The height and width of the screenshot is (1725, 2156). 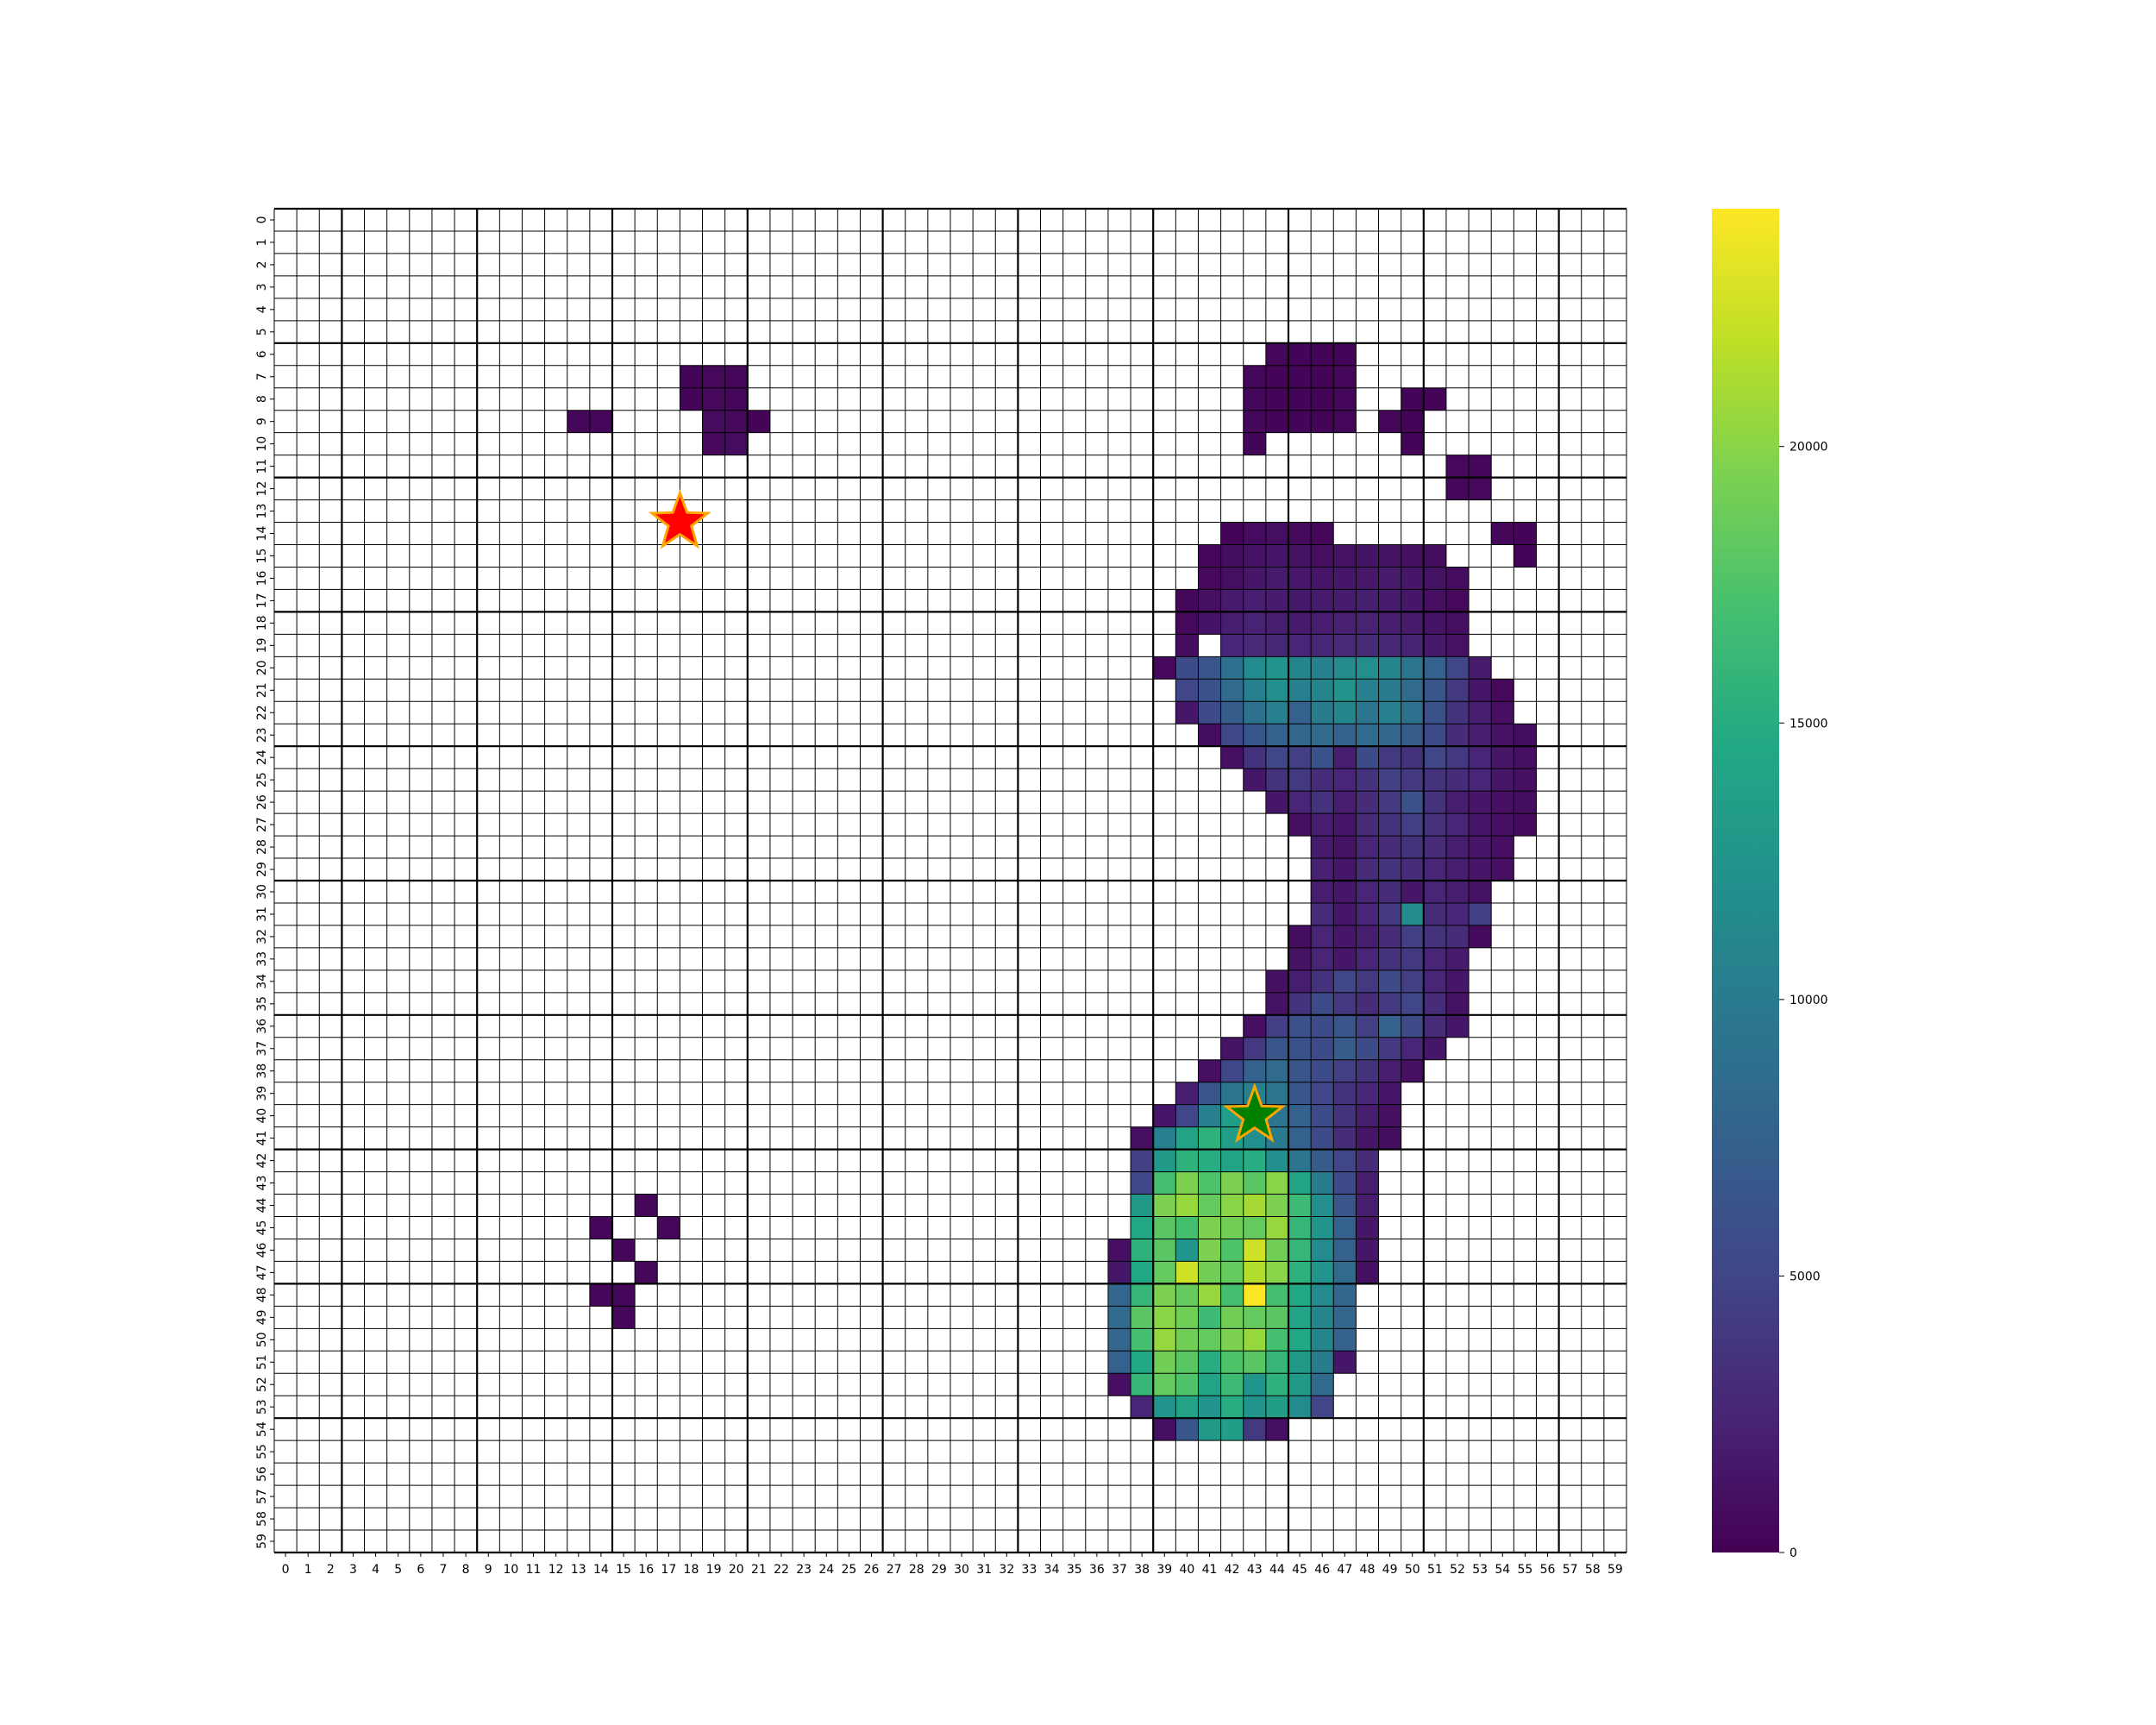 I want to click on x-tick-label: 2, so click(x=331, y=1570).